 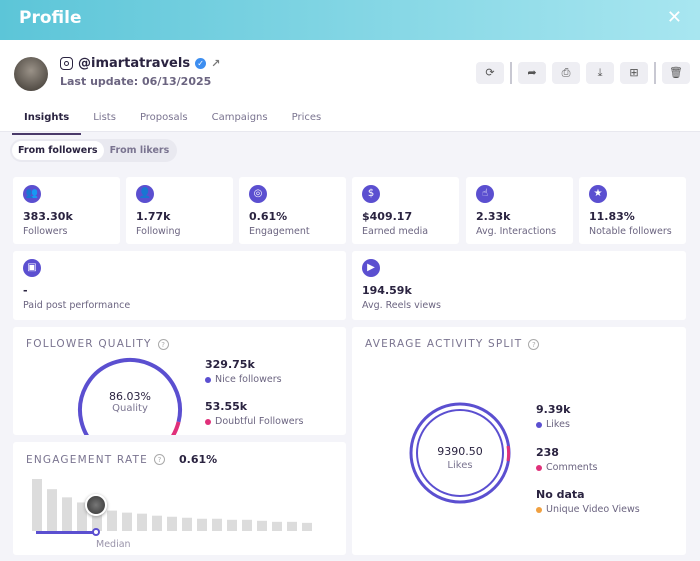 What do you see at coordinates (230, 364) in the screenshot?
I see `nice-followers-value: 329.75k` at bounding box center [230, 364].